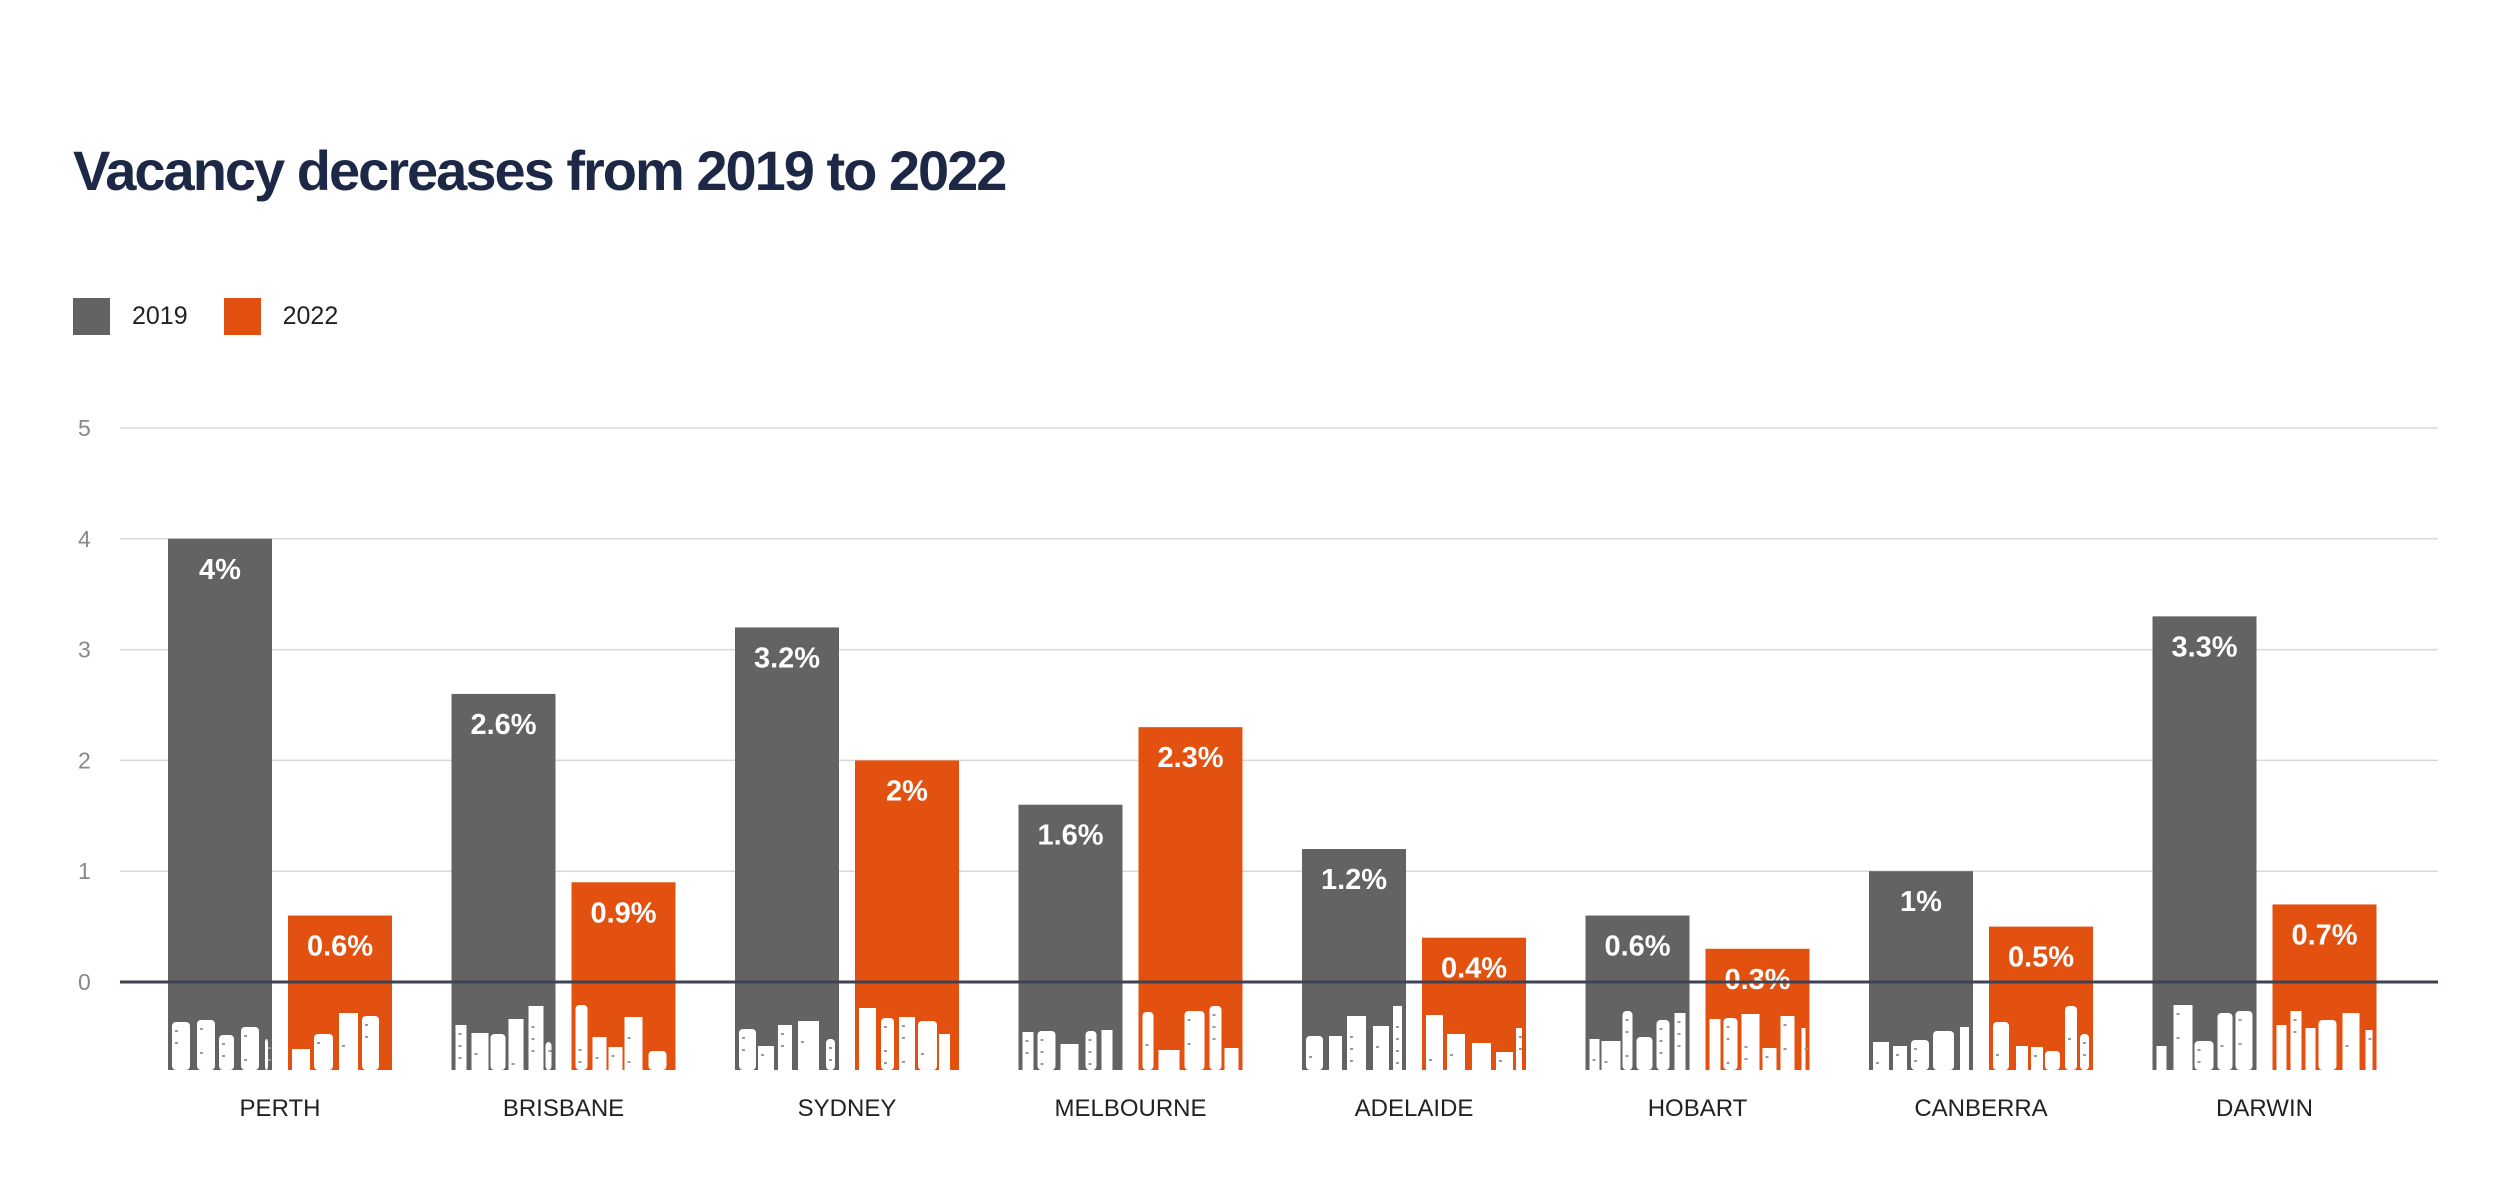 Image resolution: width=2500 pixels, height=1200 pixels. I want to click on data-label-2019-sydney: 3.2%, so click(787, 658).